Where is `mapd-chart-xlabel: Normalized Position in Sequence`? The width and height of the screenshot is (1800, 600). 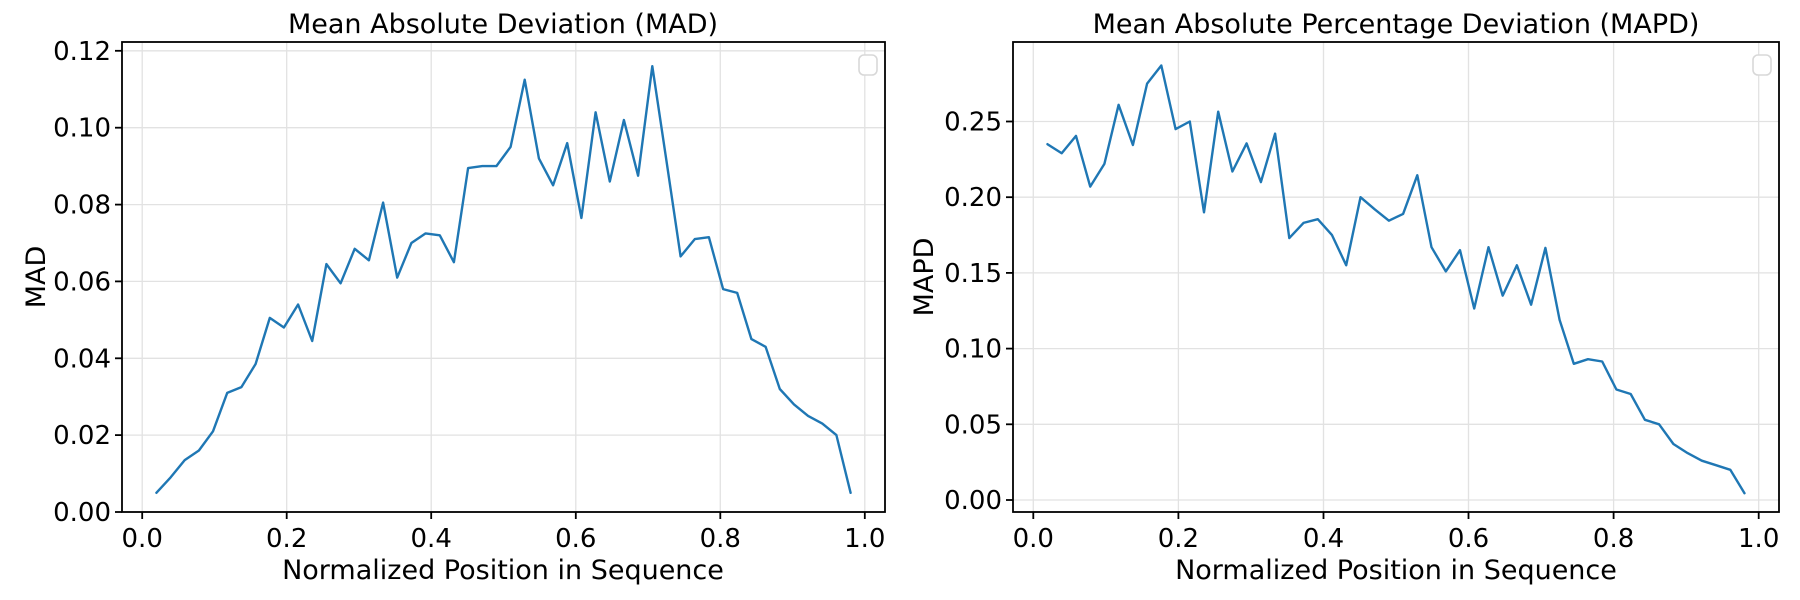 mapd-chart-xlabel: Normalized Position in Sequence is located at coordinates (1396, 570).